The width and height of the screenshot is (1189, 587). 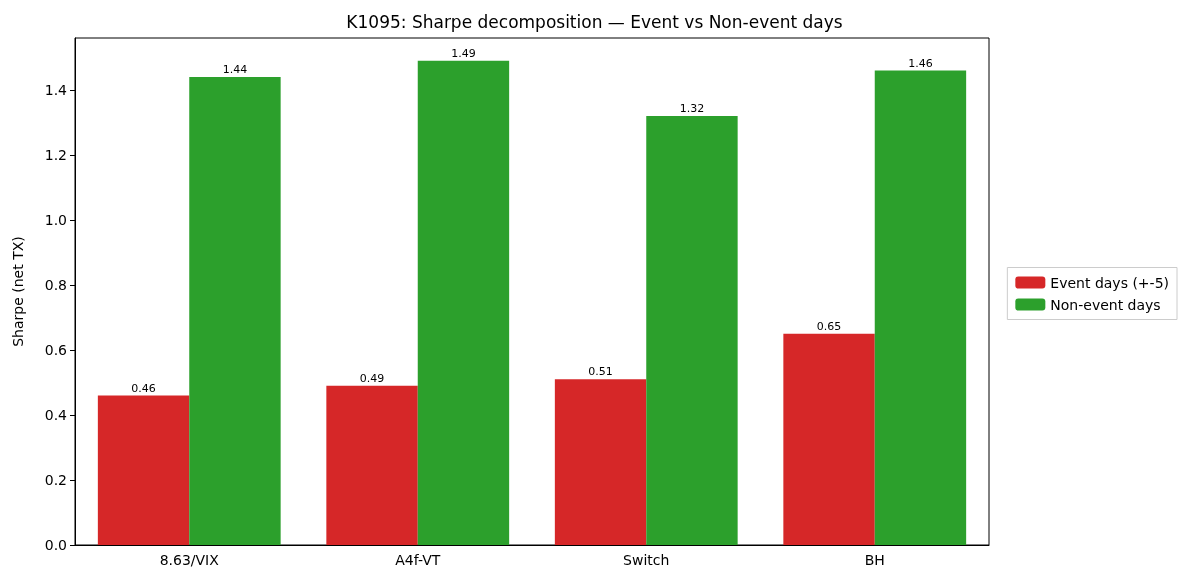 I want to click on y-tick-label: 0.4, so click(x=56, y=415).